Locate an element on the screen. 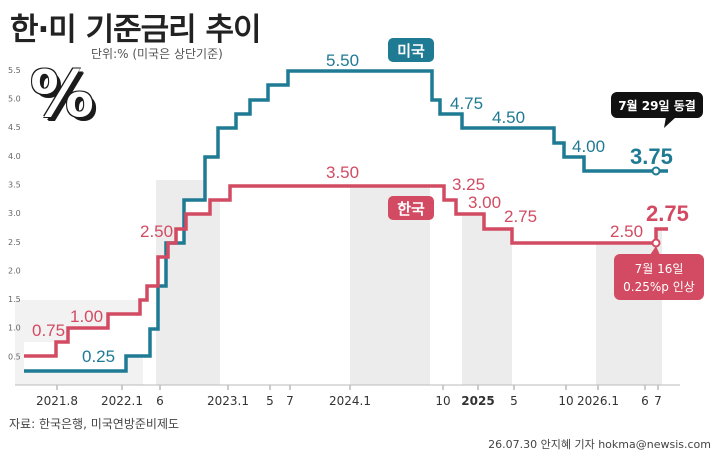 The image size is (719, 455). page-title: 한·미 기준금리 추이 is located at coordinates (136, 30).